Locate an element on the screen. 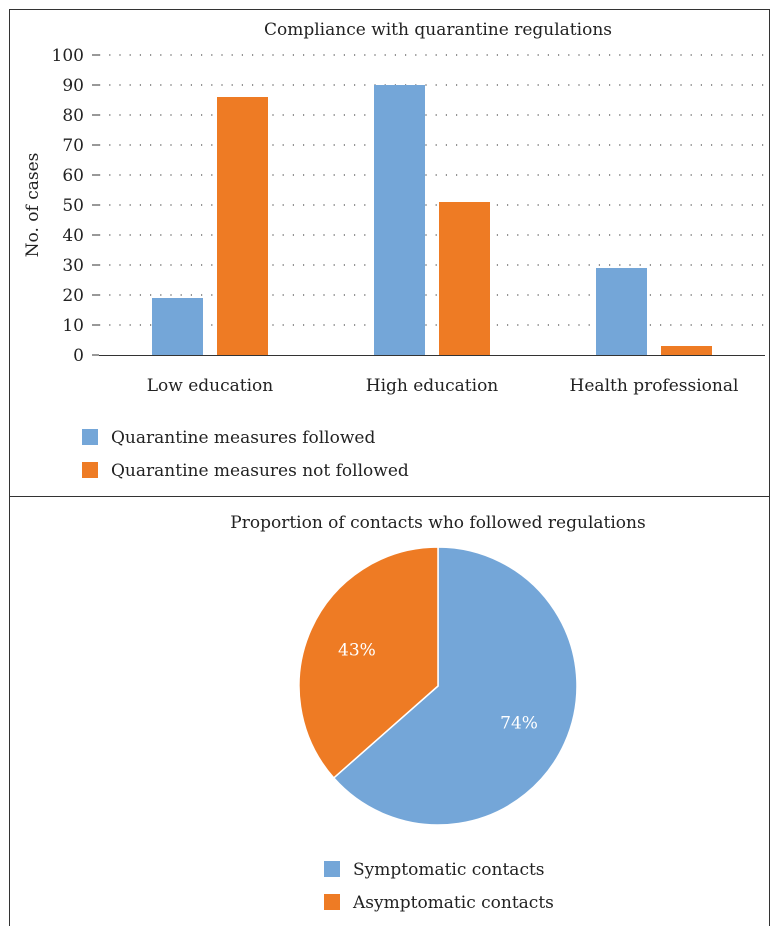  bar-chart-title: Compliance with quarantine regulations is located at coordinates (438, 30).